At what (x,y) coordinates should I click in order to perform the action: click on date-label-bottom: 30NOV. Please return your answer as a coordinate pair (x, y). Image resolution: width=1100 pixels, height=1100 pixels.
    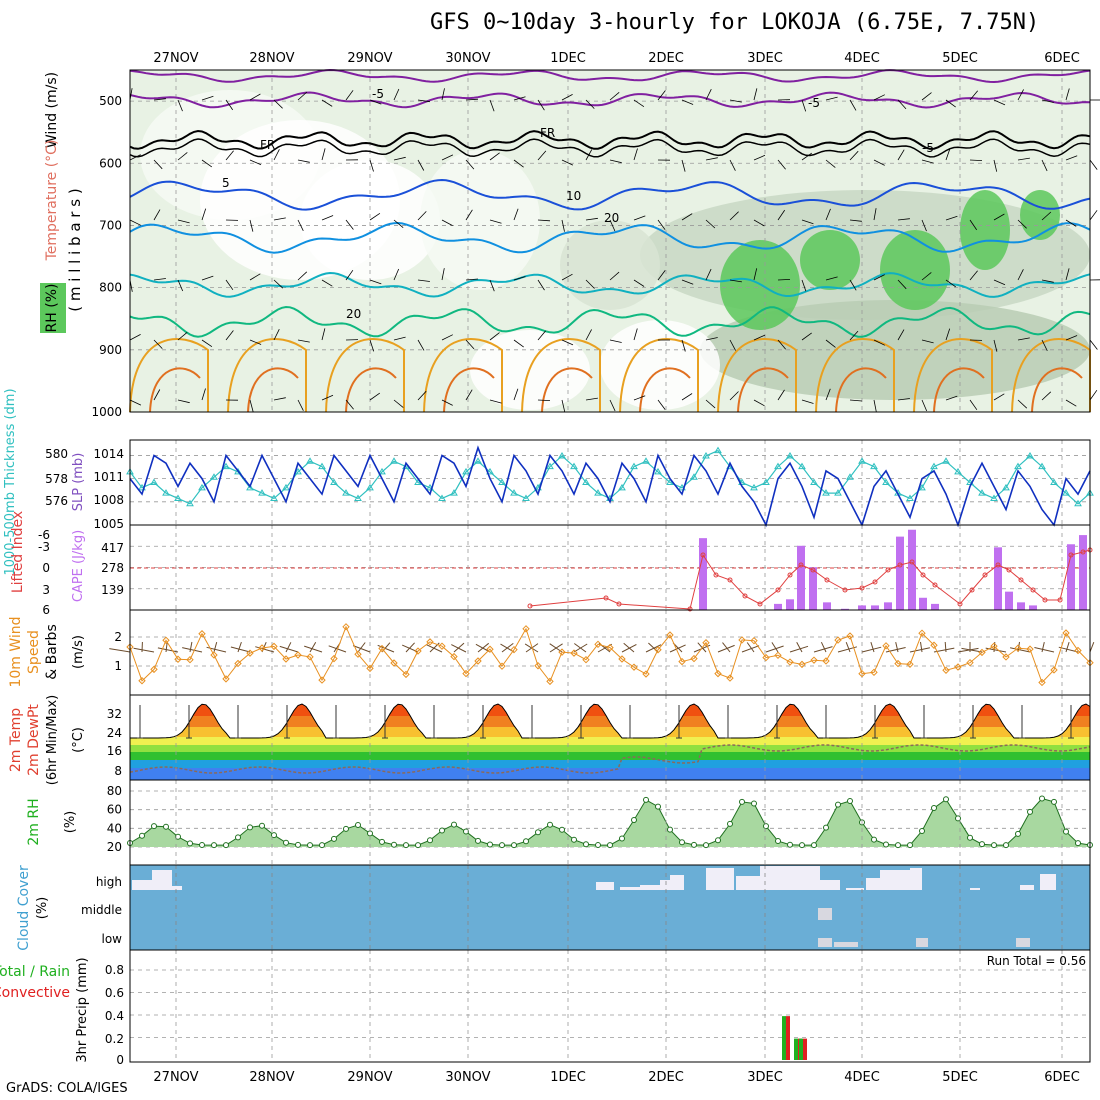
    Looking at the image, I should click on (467, 1077).